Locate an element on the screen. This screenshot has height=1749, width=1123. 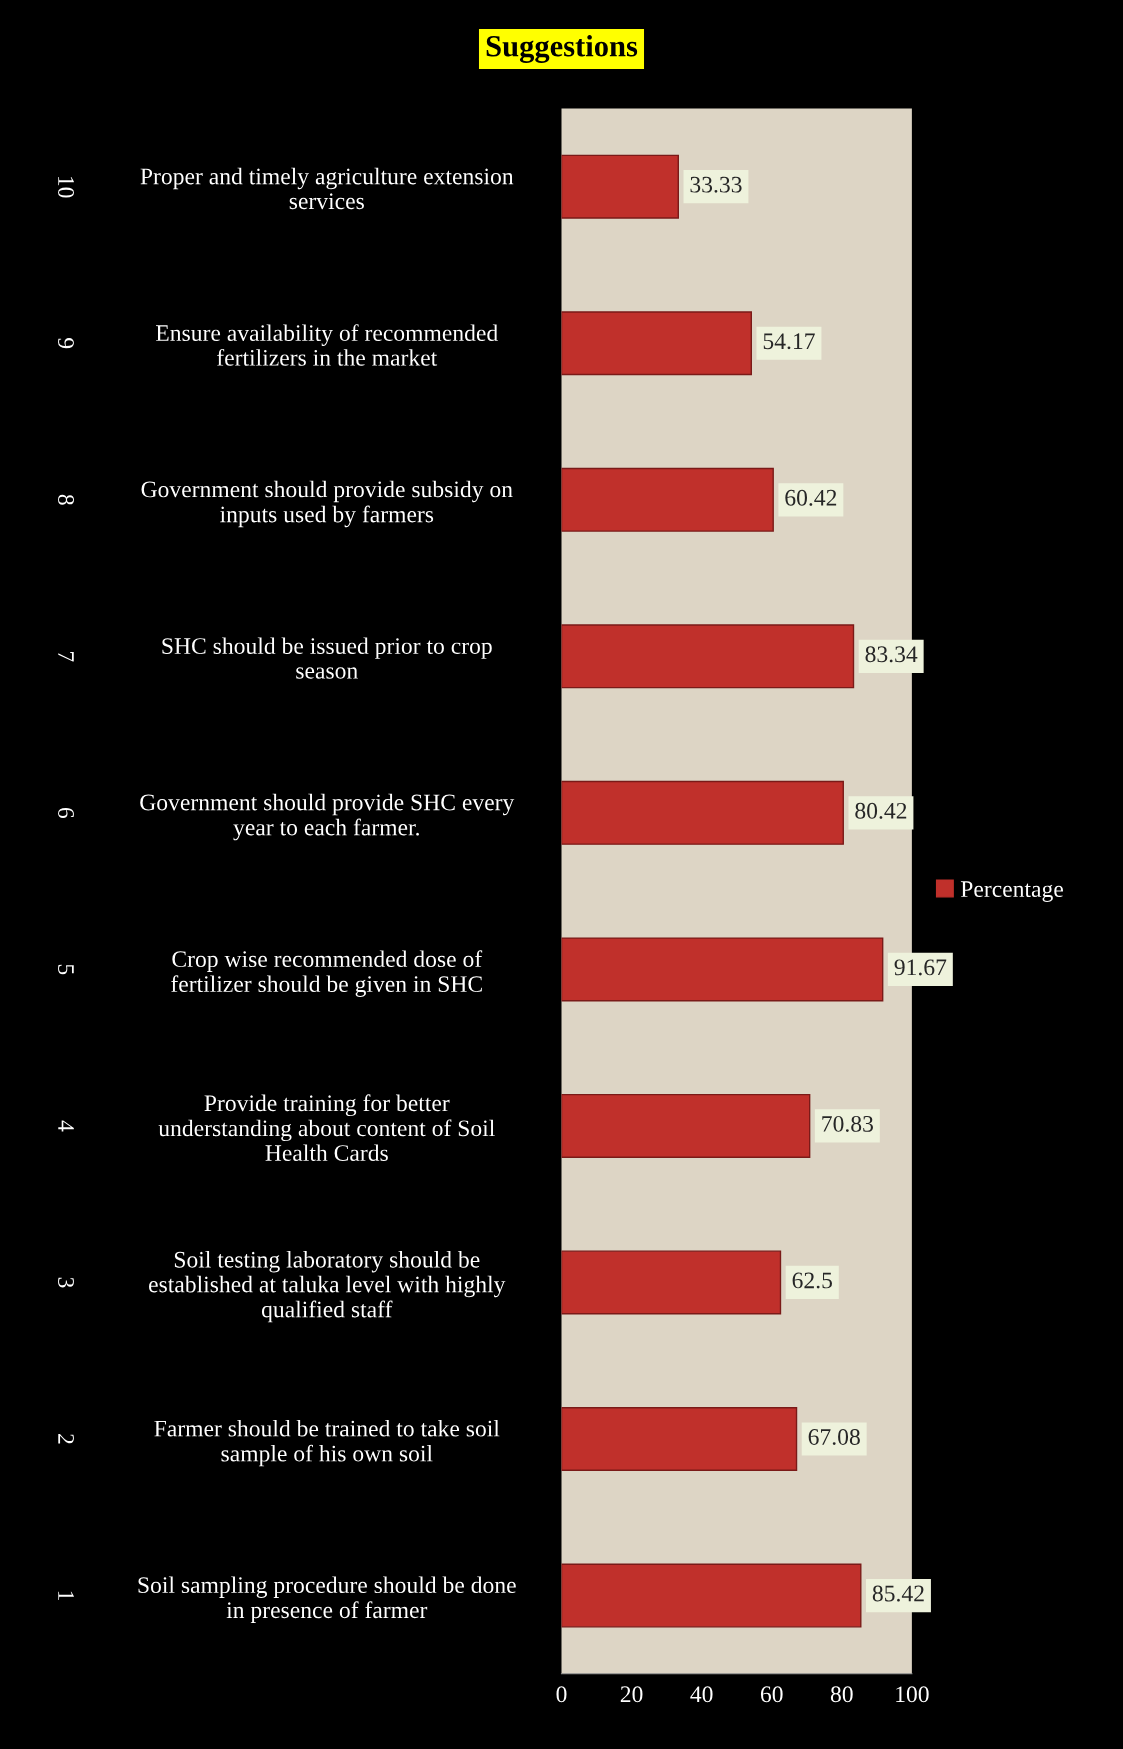
y-tick-label: Soil sampling procedure should be done in presence of farmer is located at coordinates (327, 1599).